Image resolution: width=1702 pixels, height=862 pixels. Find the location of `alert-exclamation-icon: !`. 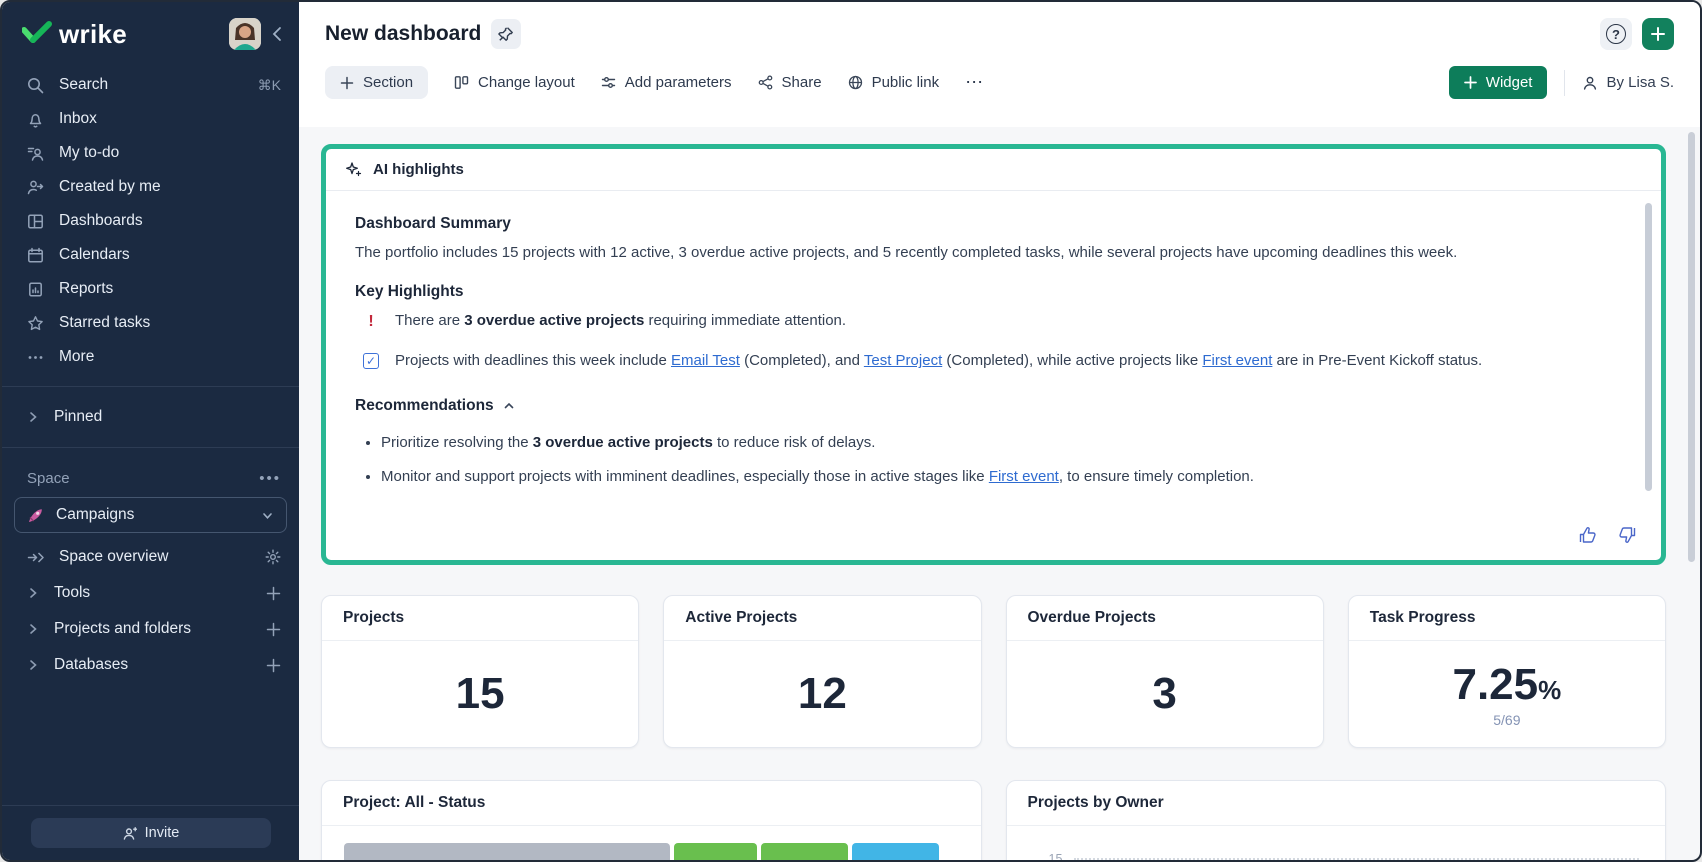

alert-exclamation-icon: ! is located at coordinates (371, 321).